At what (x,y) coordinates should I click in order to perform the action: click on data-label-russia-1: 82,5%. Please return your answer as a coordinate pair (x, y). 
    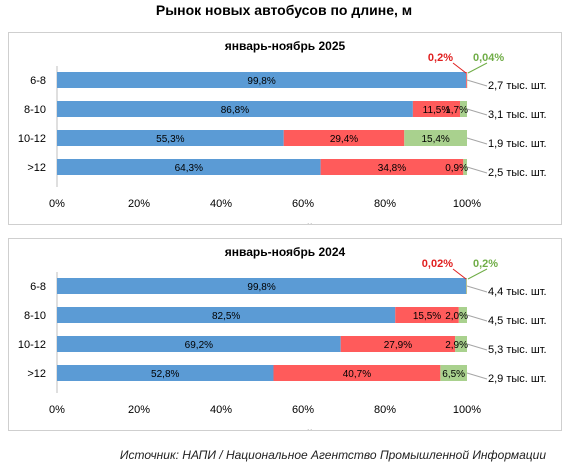
    Looking at the image, I should click on (226, 316).